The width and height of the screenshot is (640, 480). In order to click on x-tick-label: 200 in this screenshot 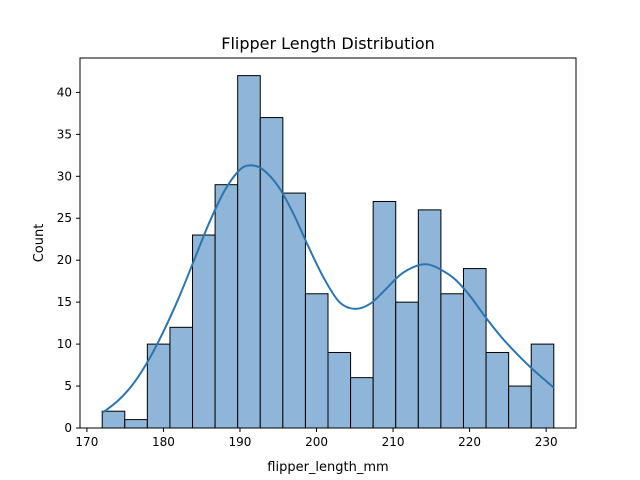, I will do `click(316, 442)`.